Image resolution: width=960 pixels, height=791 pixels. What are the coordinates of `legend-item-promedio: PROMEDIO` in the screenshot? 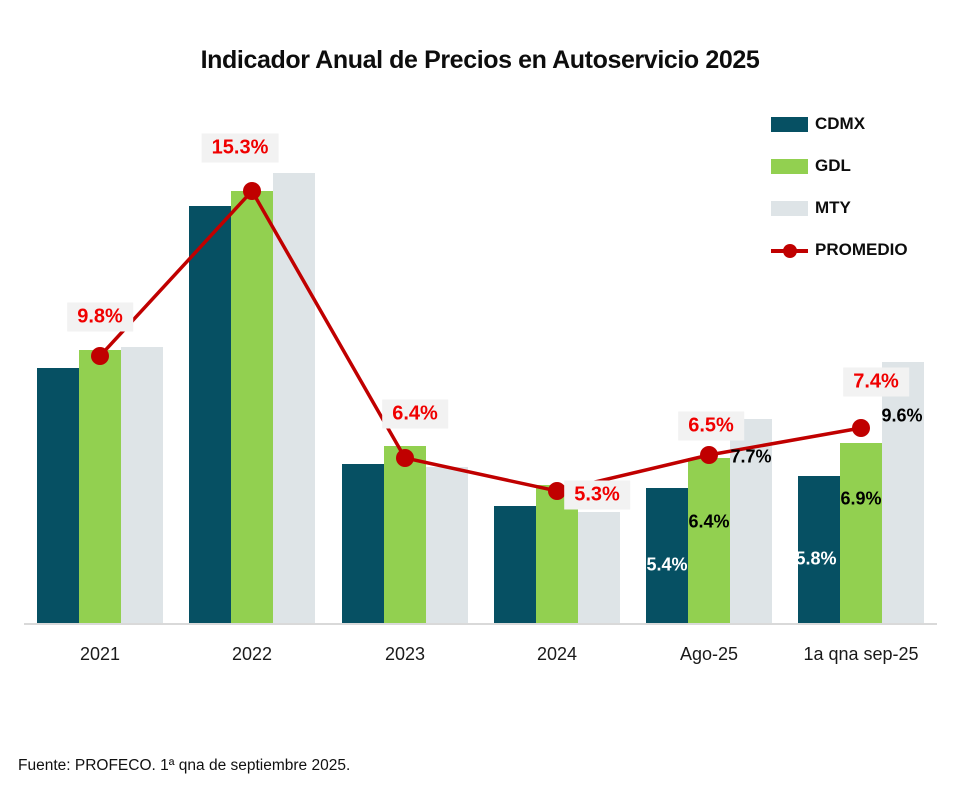 It's located at (839, 250).